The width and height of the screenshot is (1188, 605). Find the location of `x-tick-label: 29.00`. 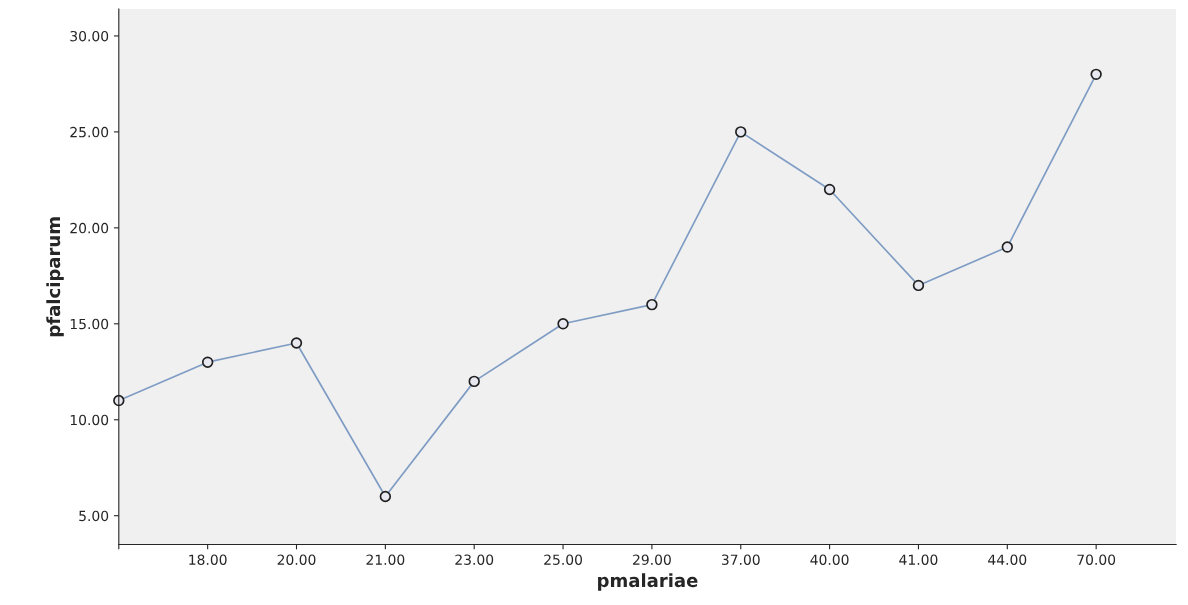

x-tick-label: 29.00 is located at coordinates (652, 559).